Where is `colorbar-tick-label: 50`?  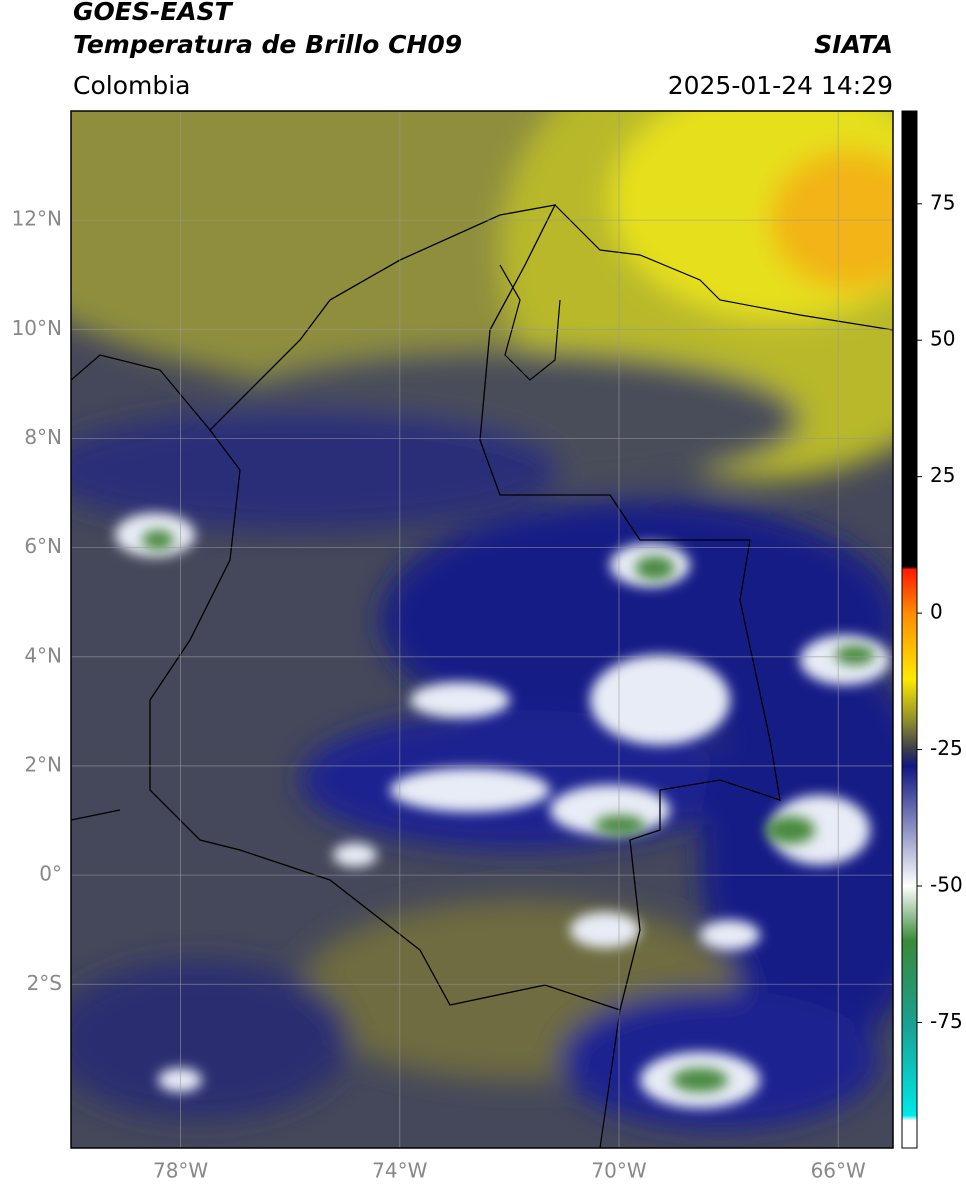
colorbar-tick-label: 50 is located at coordinates (942, 339).